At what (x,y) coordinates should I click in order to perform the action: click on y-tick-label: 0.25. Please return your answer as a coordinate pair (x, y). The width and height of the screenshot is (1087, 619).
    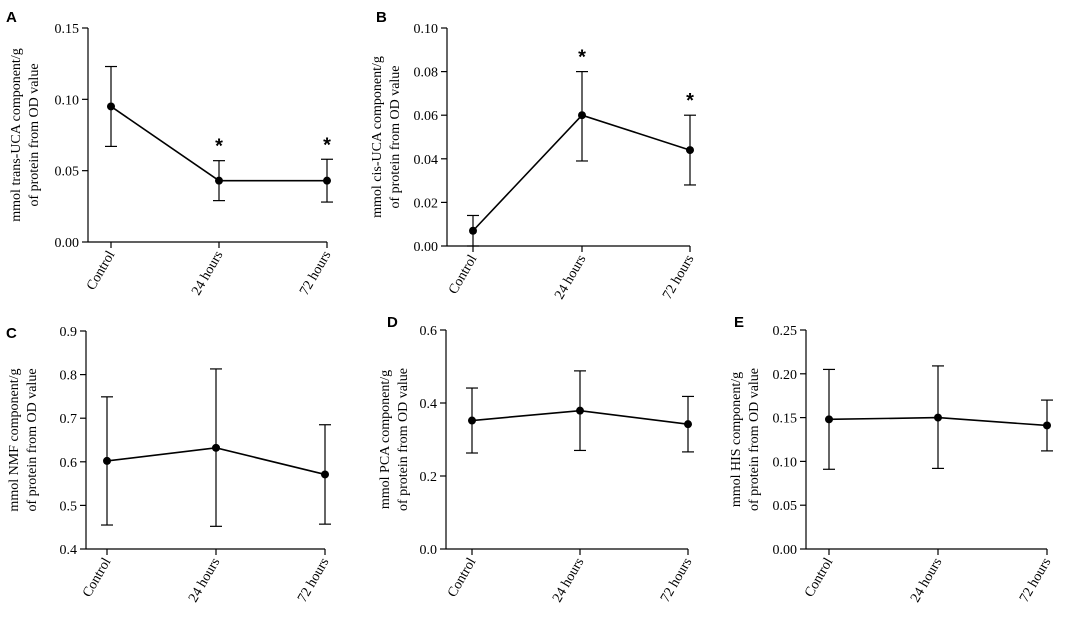
    Looking at the image, I should click on (785, 331).